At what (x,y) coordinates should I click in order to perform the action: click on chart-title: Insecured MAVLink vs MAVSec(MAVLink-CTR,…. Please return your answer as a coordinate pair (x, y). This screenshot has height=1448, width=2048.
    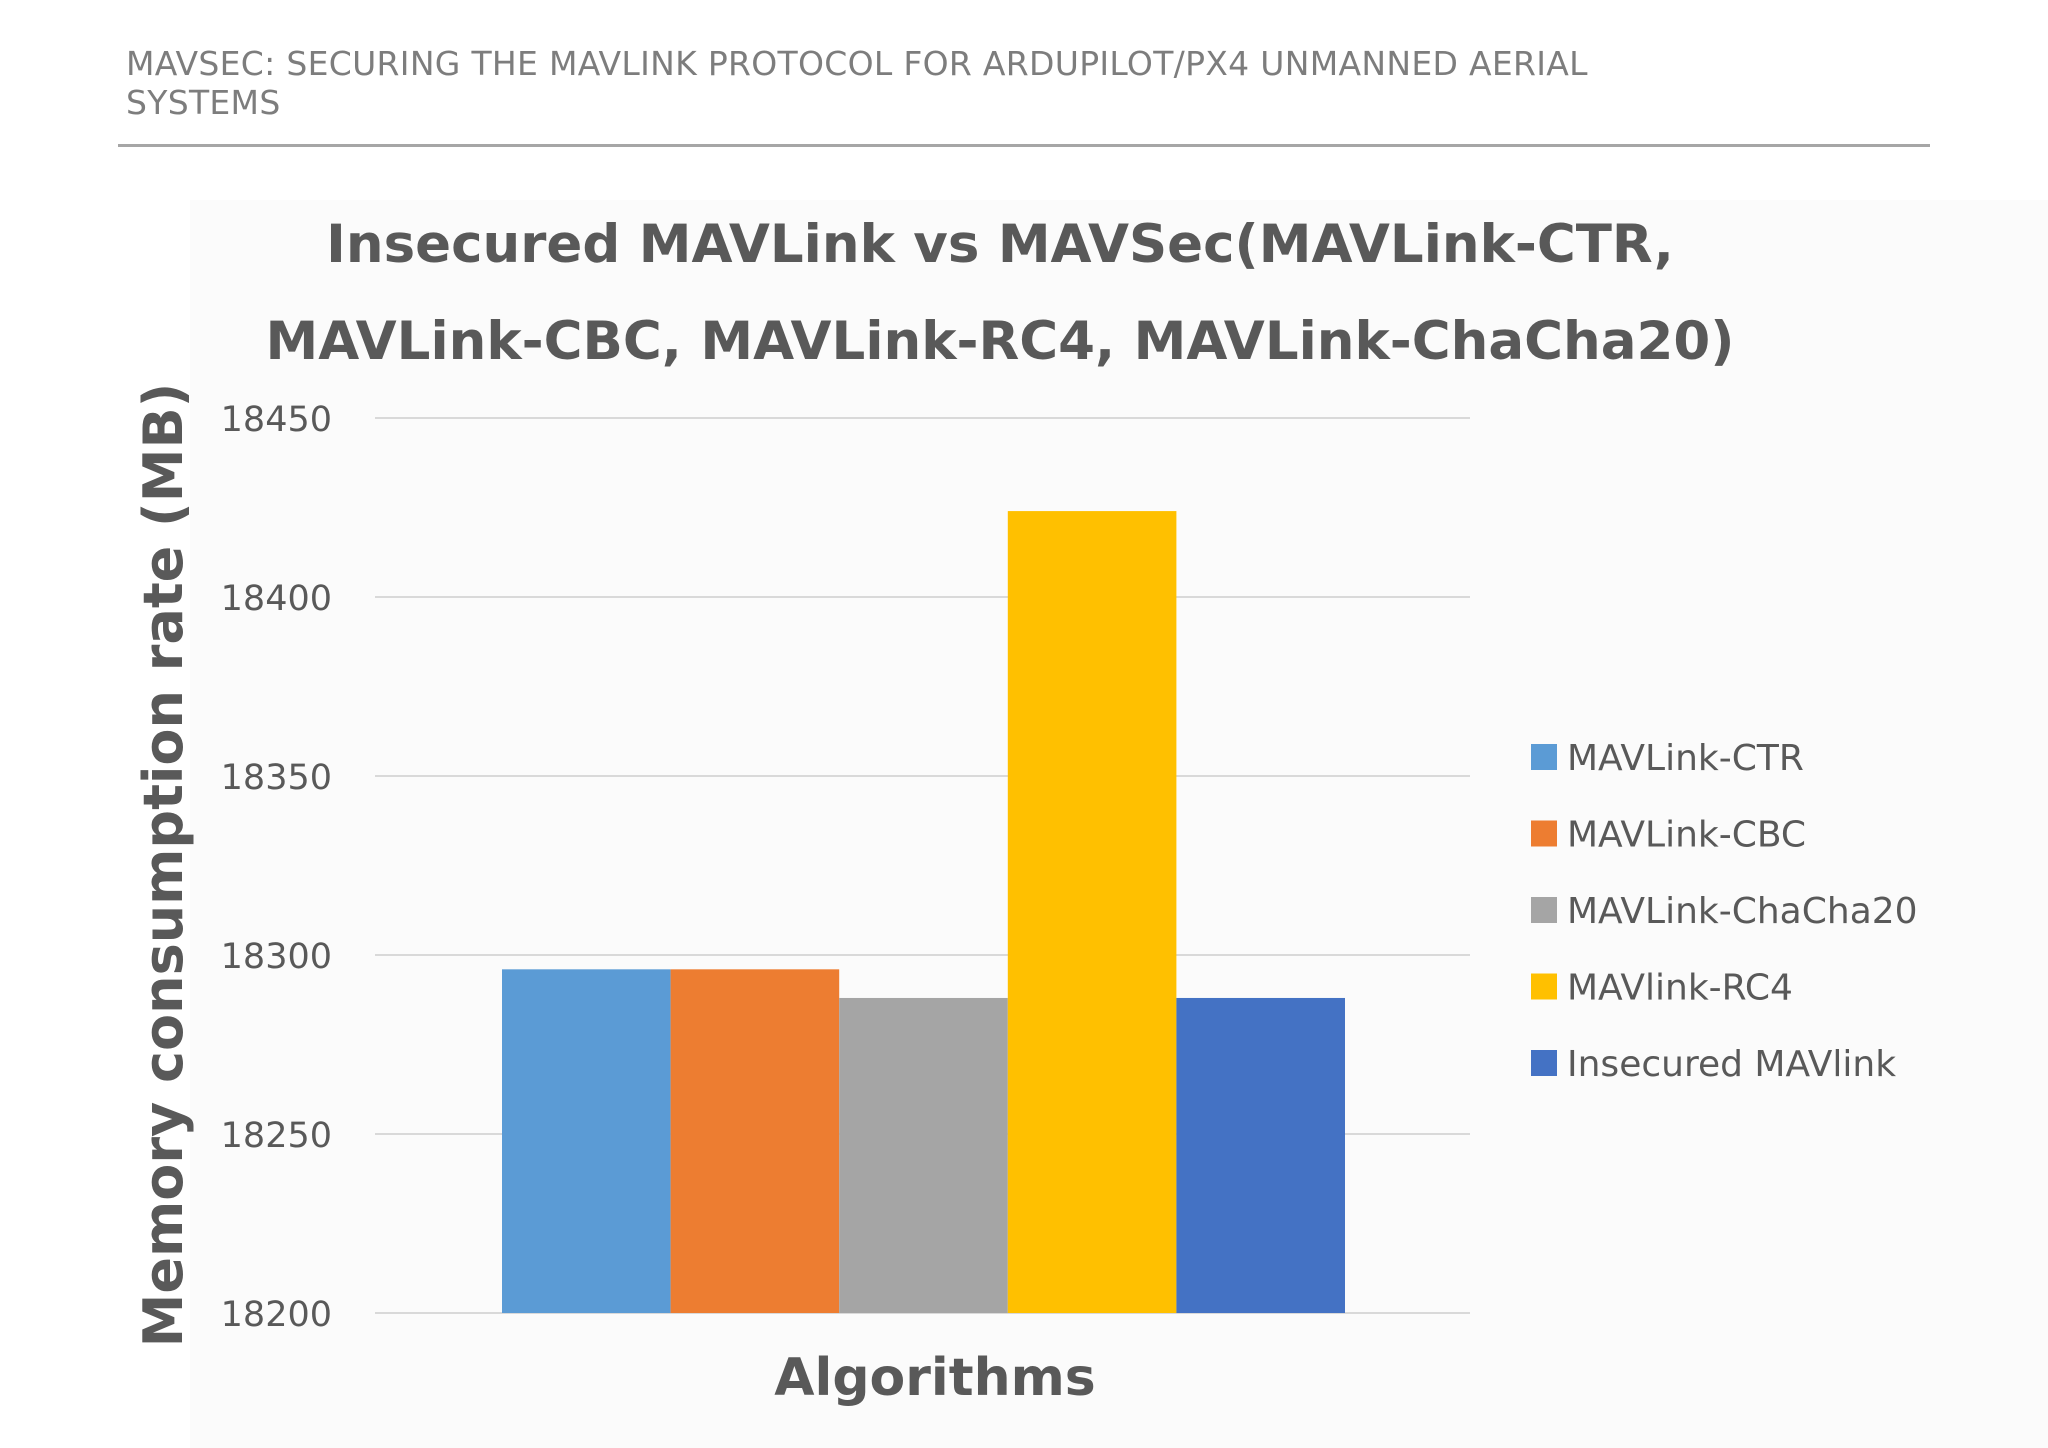
    Looking at the image, I should click on (1000, 293).